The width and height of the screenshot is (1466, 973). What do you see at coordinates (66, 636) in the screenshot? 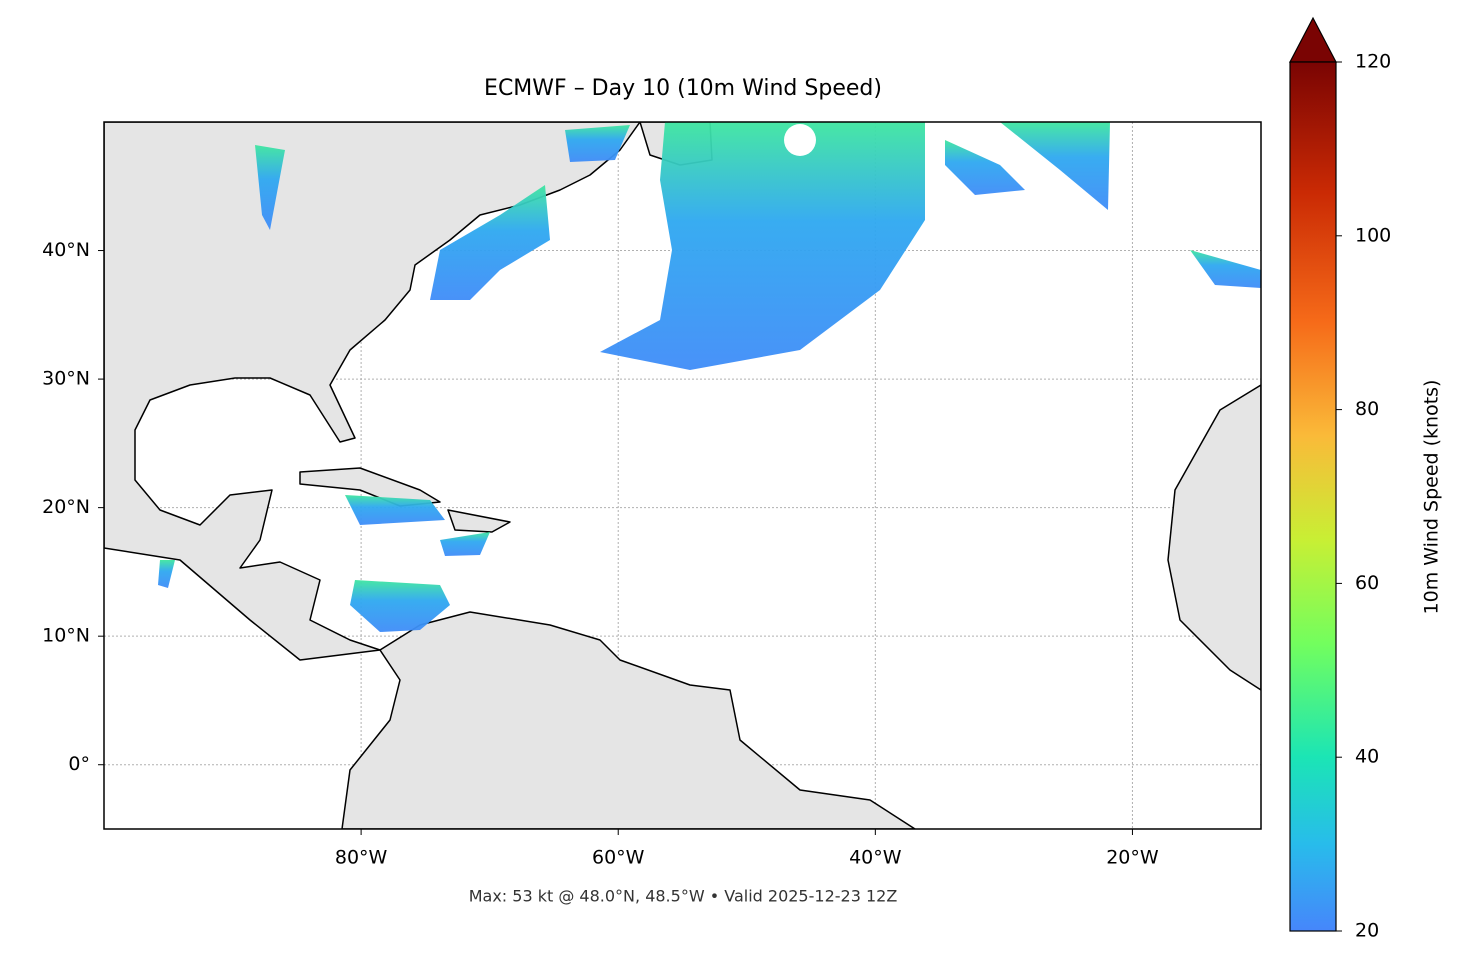
I see `y-tick-label: 10°N` at bounding box center [66, 636].